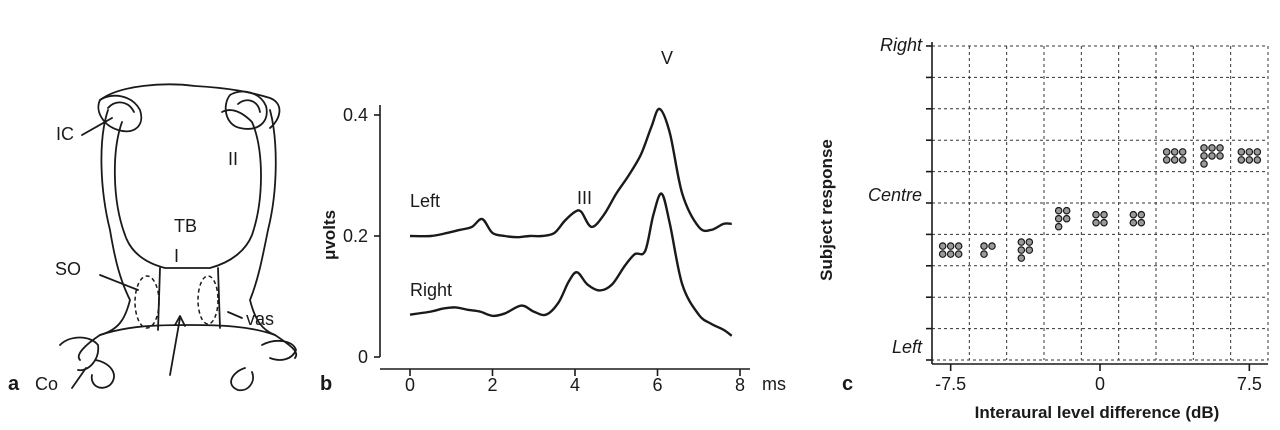 Image resolution: width=1280 pixels, height=430 pixels. What do you see at coordinates (571, 264) in the screenshot?
I see `series-line-right` at bounding box center [571, 264].